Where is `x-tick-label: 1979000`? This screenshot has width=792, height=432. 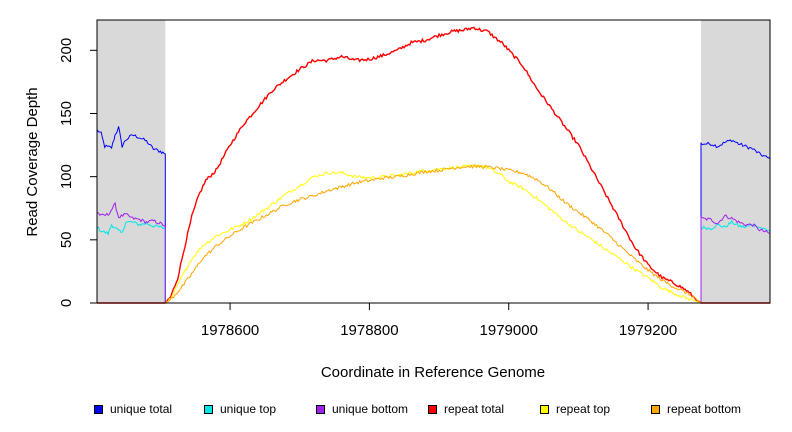
x-tick-label: 1979000 is located at coordinates (509, 330).